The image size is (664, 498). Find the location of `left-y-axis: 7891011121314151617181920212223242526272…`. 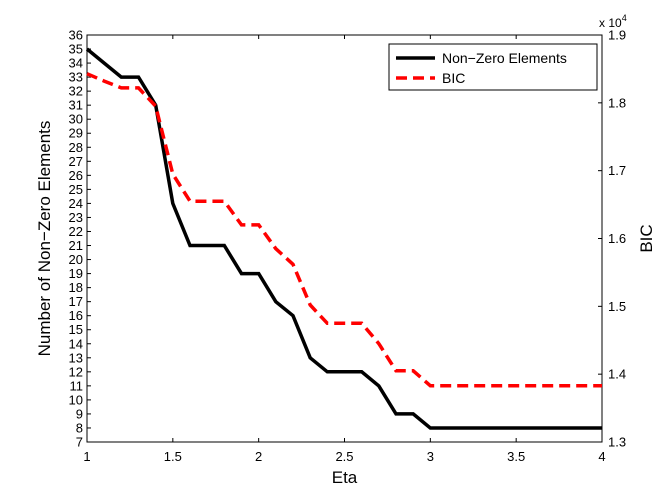

left-y-axis: 7891011121314151617181920212223242526272… is located at coordinates (80, 239).